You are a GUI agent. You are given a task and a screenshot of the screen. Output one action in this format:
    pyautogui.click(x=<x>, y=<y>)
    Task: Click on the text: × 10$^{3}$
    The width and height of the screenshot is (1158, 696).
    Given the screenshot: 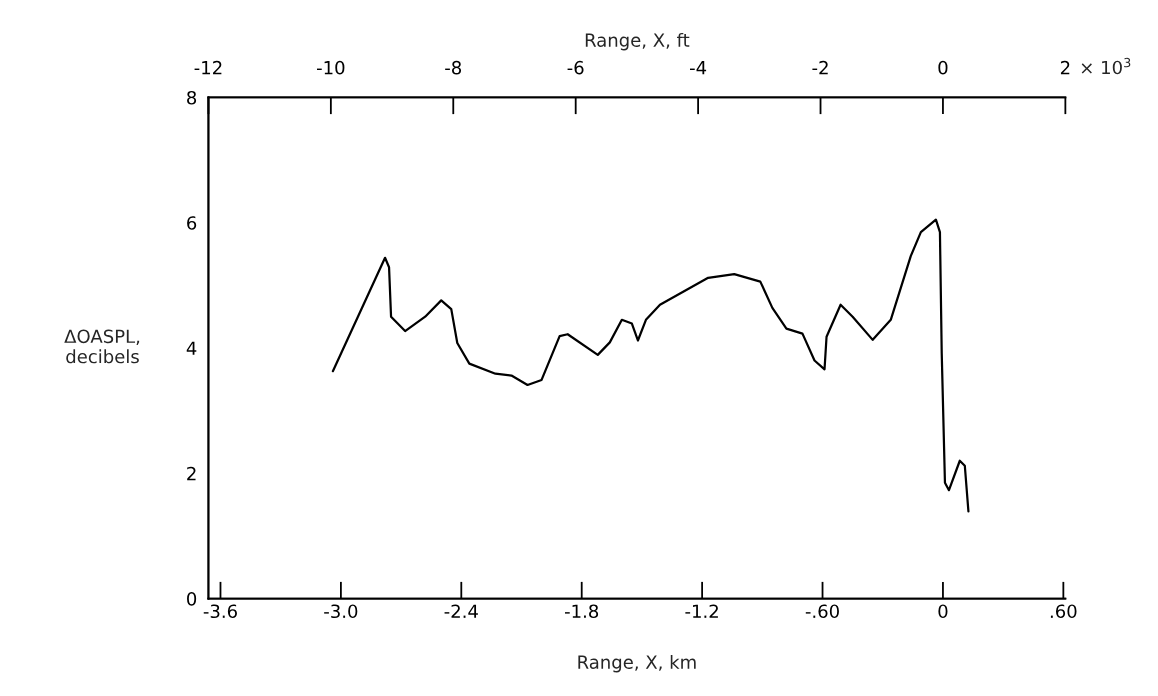 What is the action you would take?
    pyautogui.click(x=1106, y=66)
    